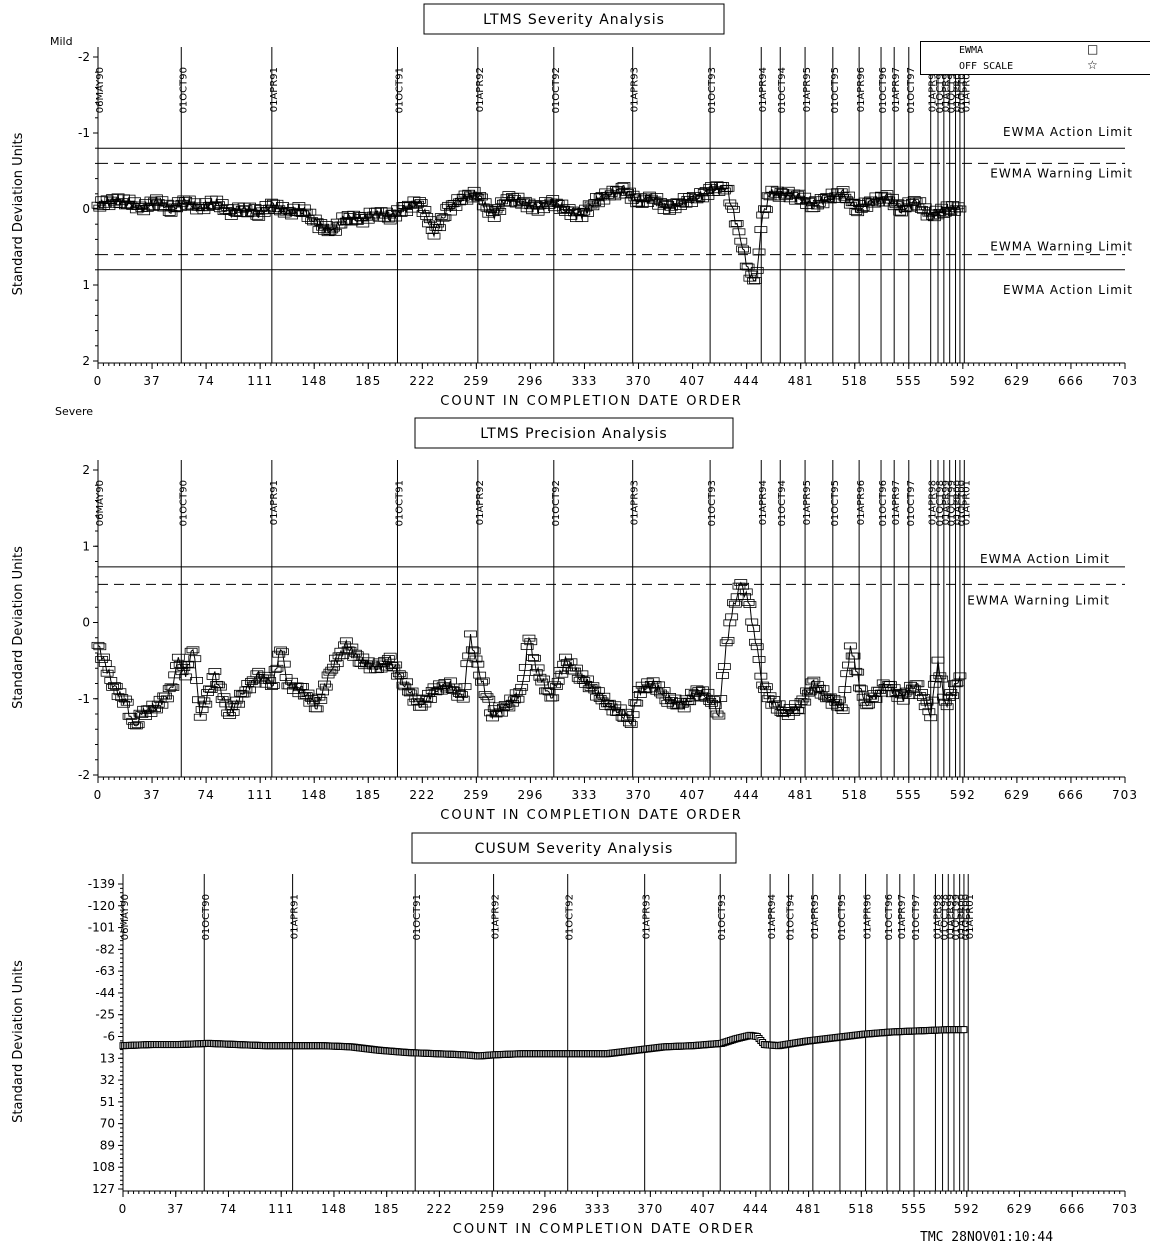  I want to click on y-tick-label: -2, so click(84, 57).